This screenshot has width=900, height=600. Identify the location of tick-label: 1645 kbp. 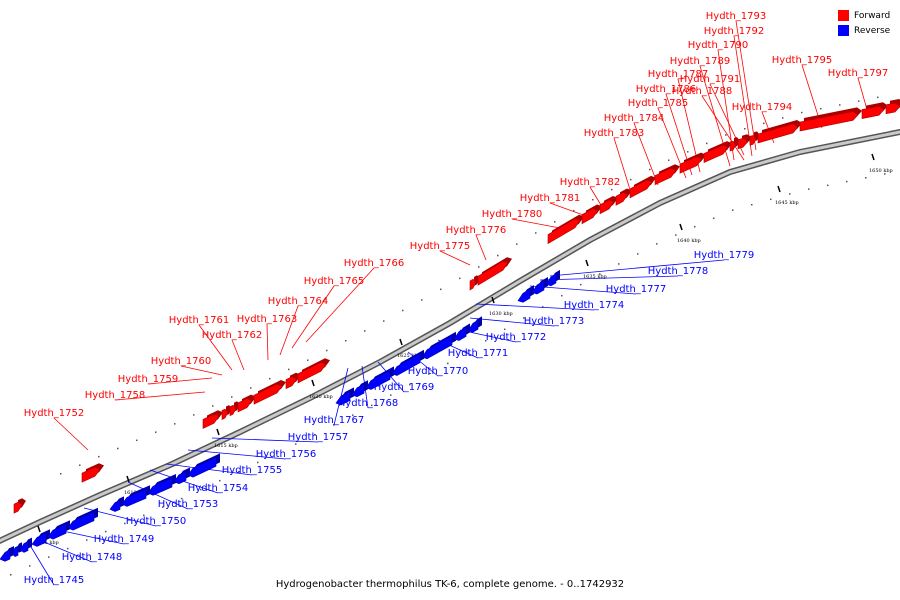
(787, 203).